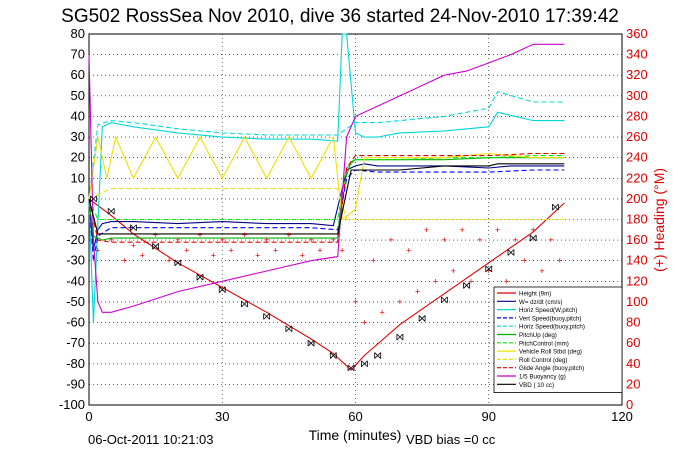  What do you see at coordinates (78, 177) in the screenshot?
I see `y-tick-label: 10` at bounding box center [78, 177].